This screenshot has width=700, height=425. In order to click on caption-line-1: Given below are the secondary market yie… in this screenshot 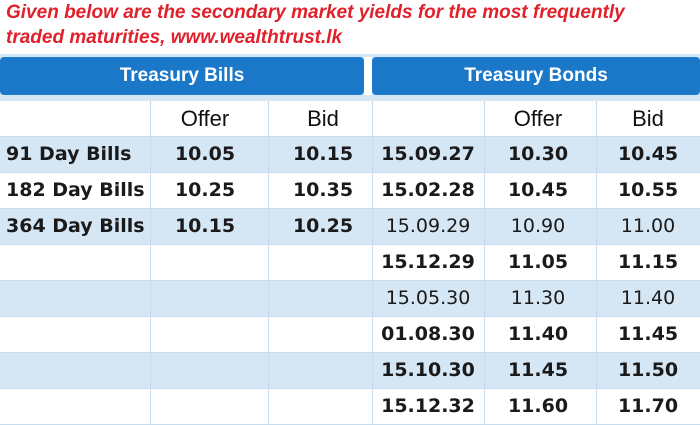, I will do `click(315, 12)`.